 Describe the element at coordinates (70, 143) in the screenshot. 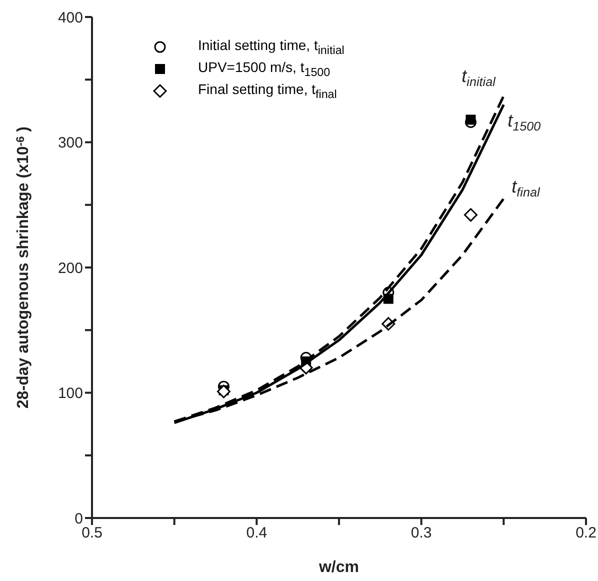

I see `y-tick-label: 300` at that location.